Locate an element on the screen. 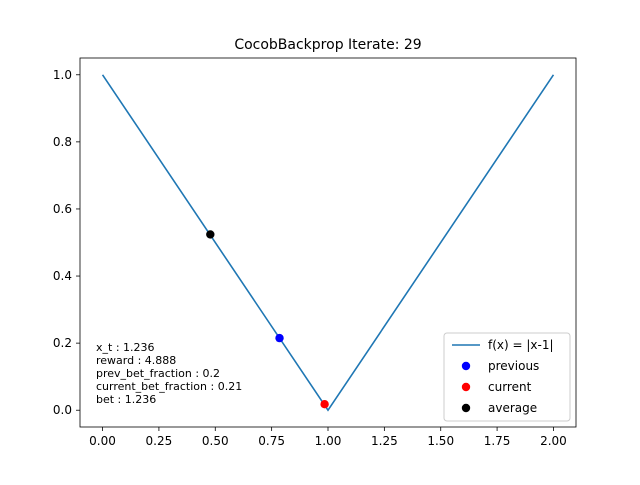  point-current is located at coordinates (324, 404).